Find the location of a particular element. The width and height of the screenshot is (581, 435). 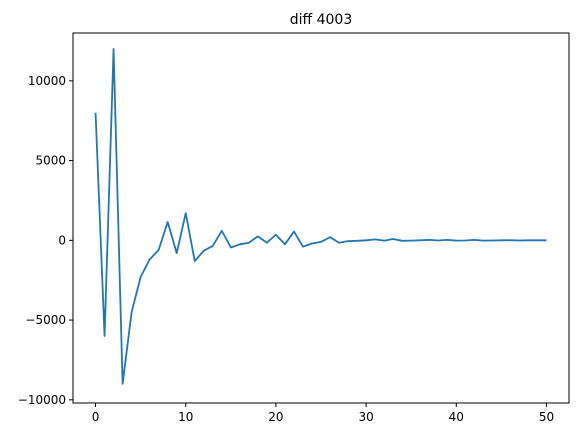

y-tick-label: −10000 is located at coordinates (42, 400).